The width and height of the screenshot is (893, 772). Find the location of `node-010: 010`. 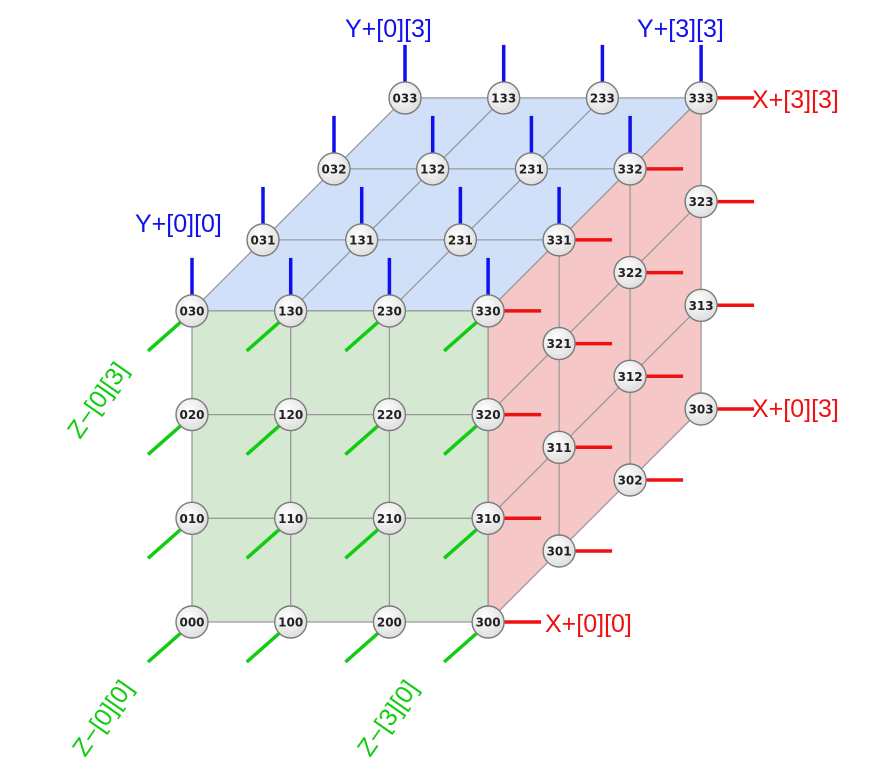

node-010: 010 is located at coordinates (192, 518).